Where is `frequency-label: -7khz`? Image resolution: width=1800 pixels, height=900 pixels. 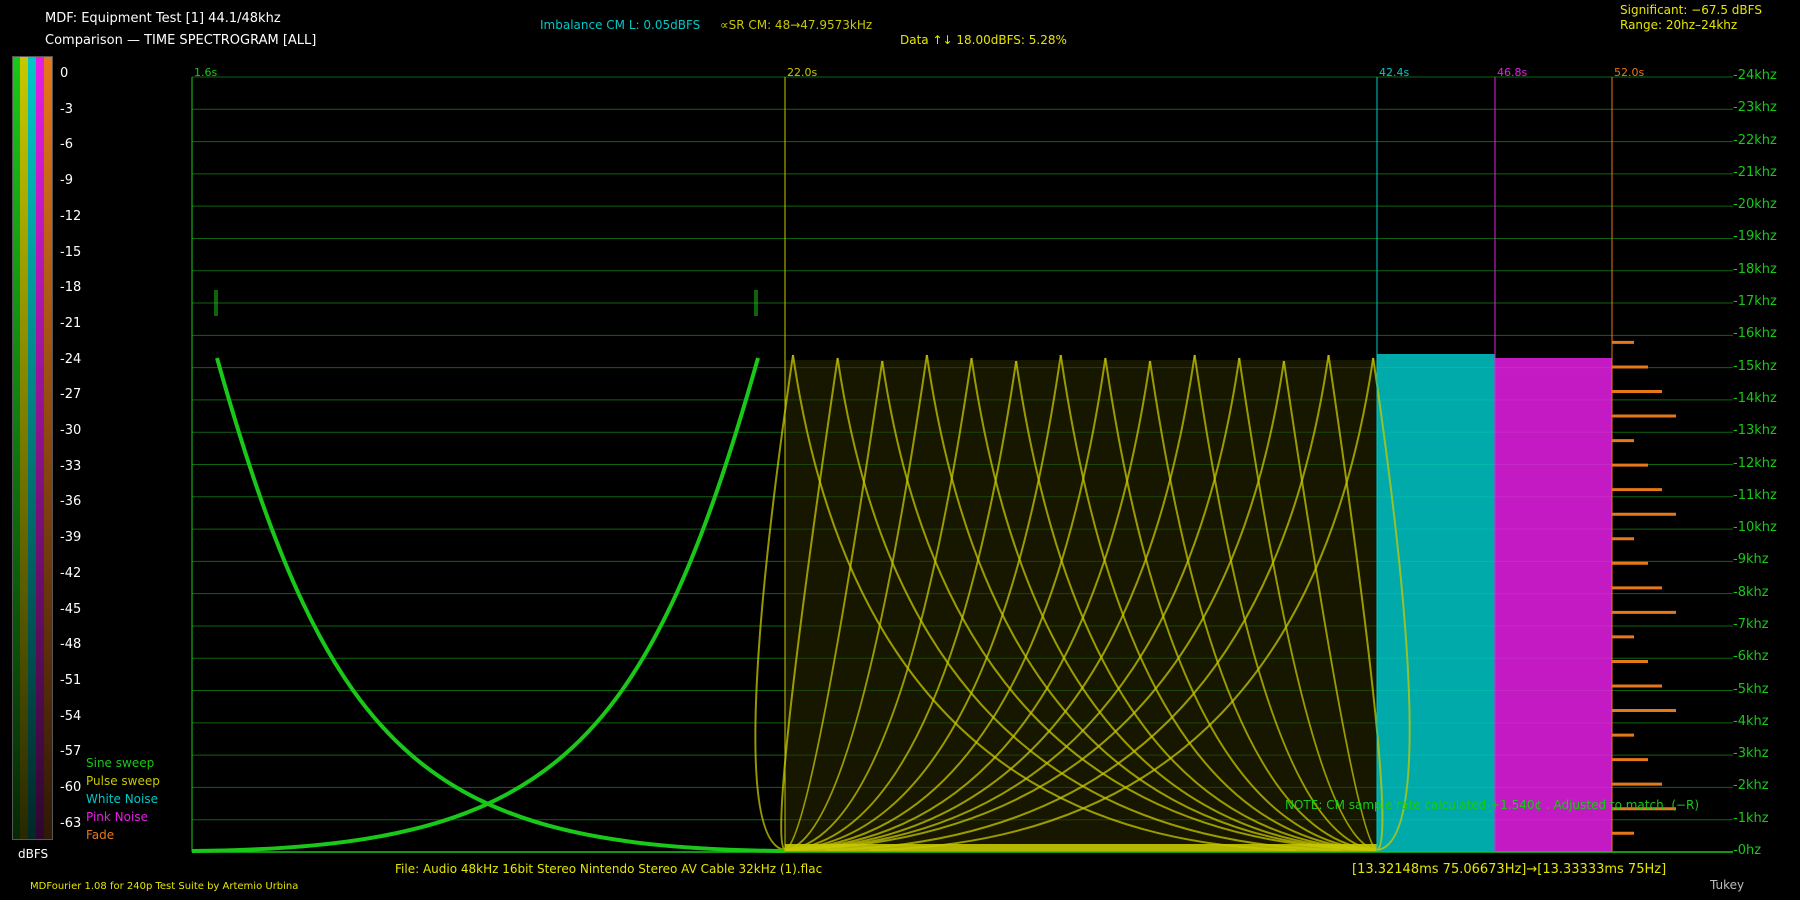 frequency-label: -7khz is located at coordinates (1751, 624).